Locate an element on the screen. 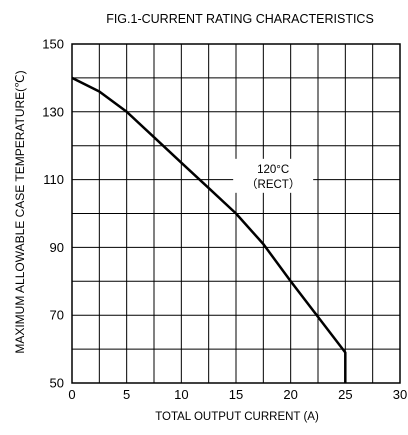 The image size is (408, 435). y-tick-label: 150 is located at coordinates (53, 44).